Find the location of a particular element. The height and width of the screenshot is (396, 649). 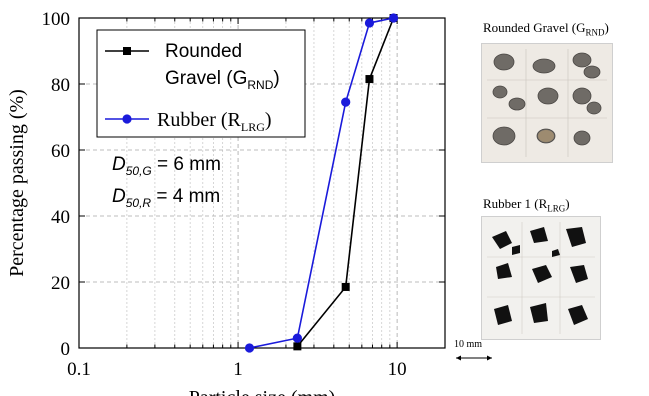

scale-label: 10 mm is located at coordinates (468, 344).